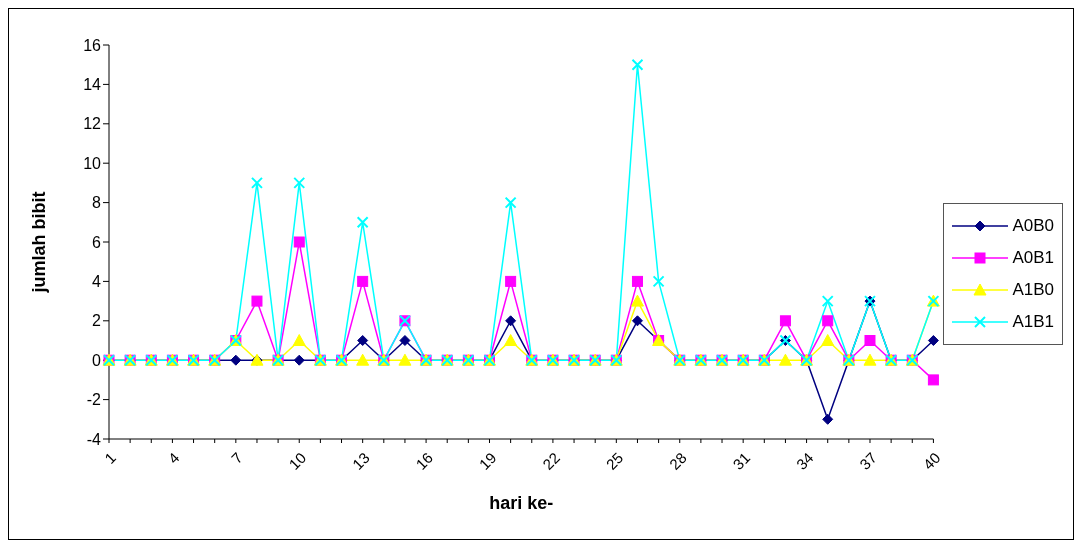  What do you see at coordinates (868, 461) in the screenshot?
I see `x-tick-label: 37` at bounding box center [868, 461].